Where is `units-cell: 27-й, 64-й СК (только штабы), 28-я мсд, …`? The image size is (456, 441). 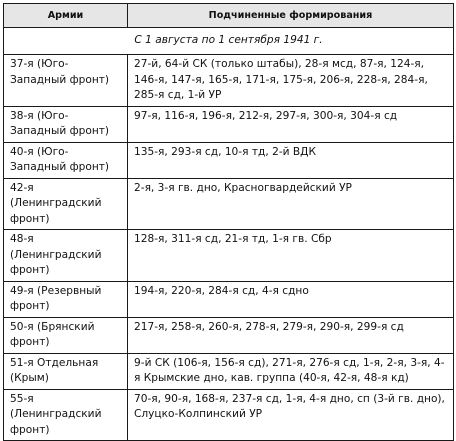
units-cell: 27-й, 64-й СК (только штабы), 28-я мсд, … is located at coordinates (290, 80).